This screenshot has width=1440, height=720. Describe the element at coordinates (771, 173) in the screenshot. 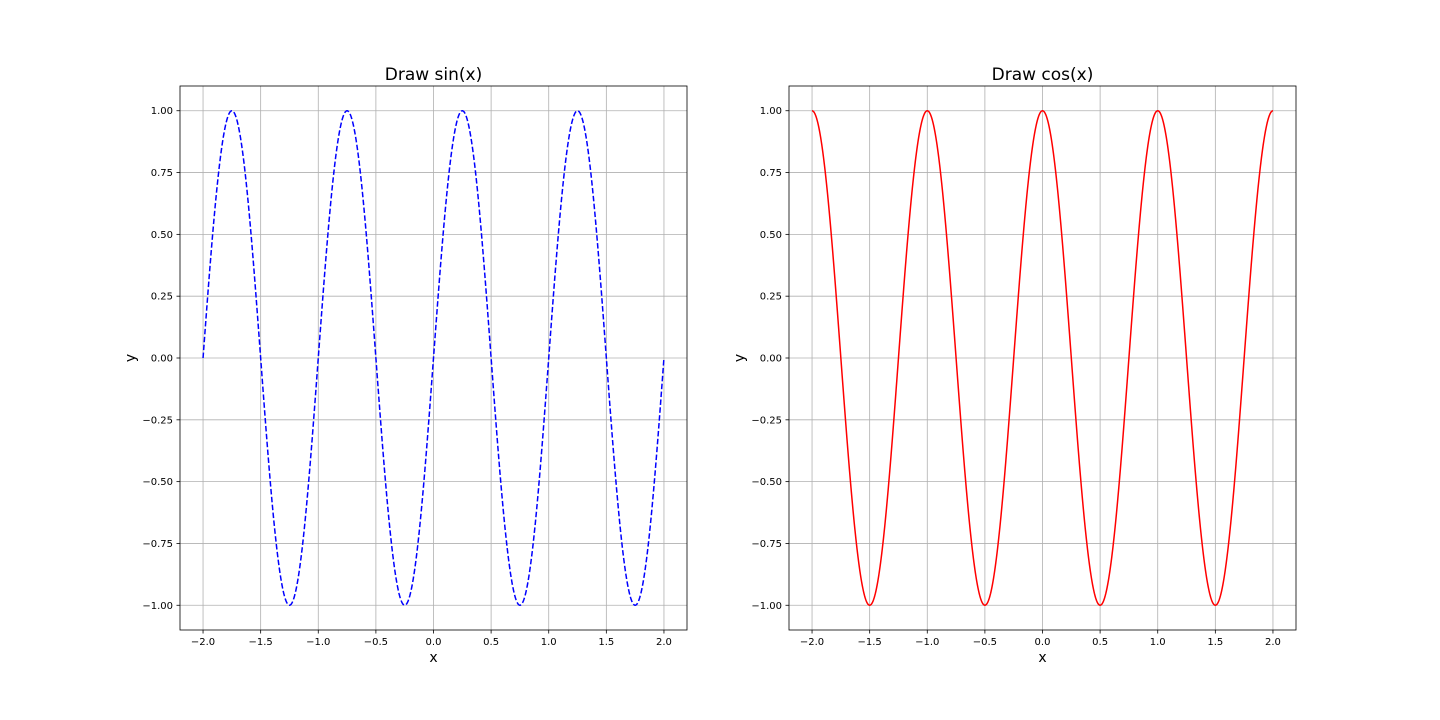

I see `cos-chart-ytick-label: 0.75` at that location.